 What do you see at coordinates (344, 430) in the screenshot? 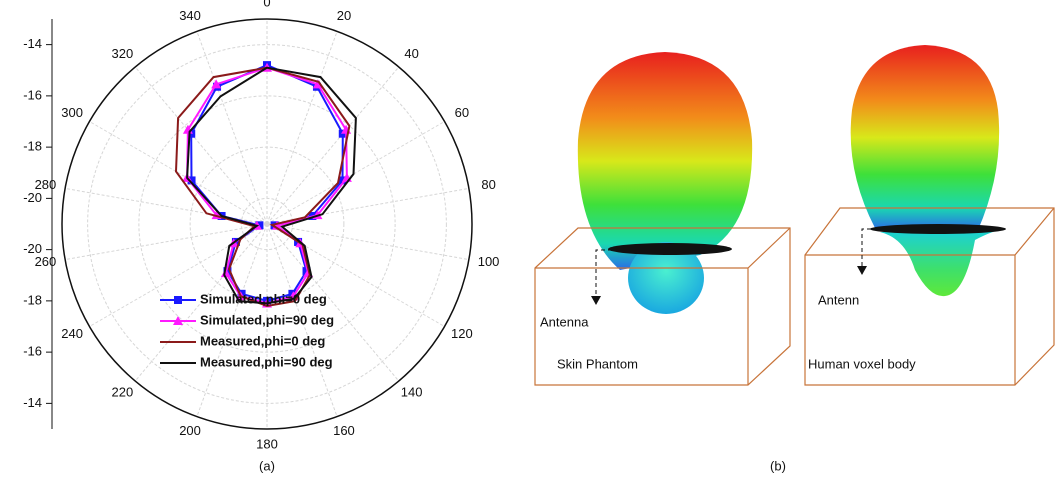
I see `angle-label: 160` at bounding box center [344, 430].